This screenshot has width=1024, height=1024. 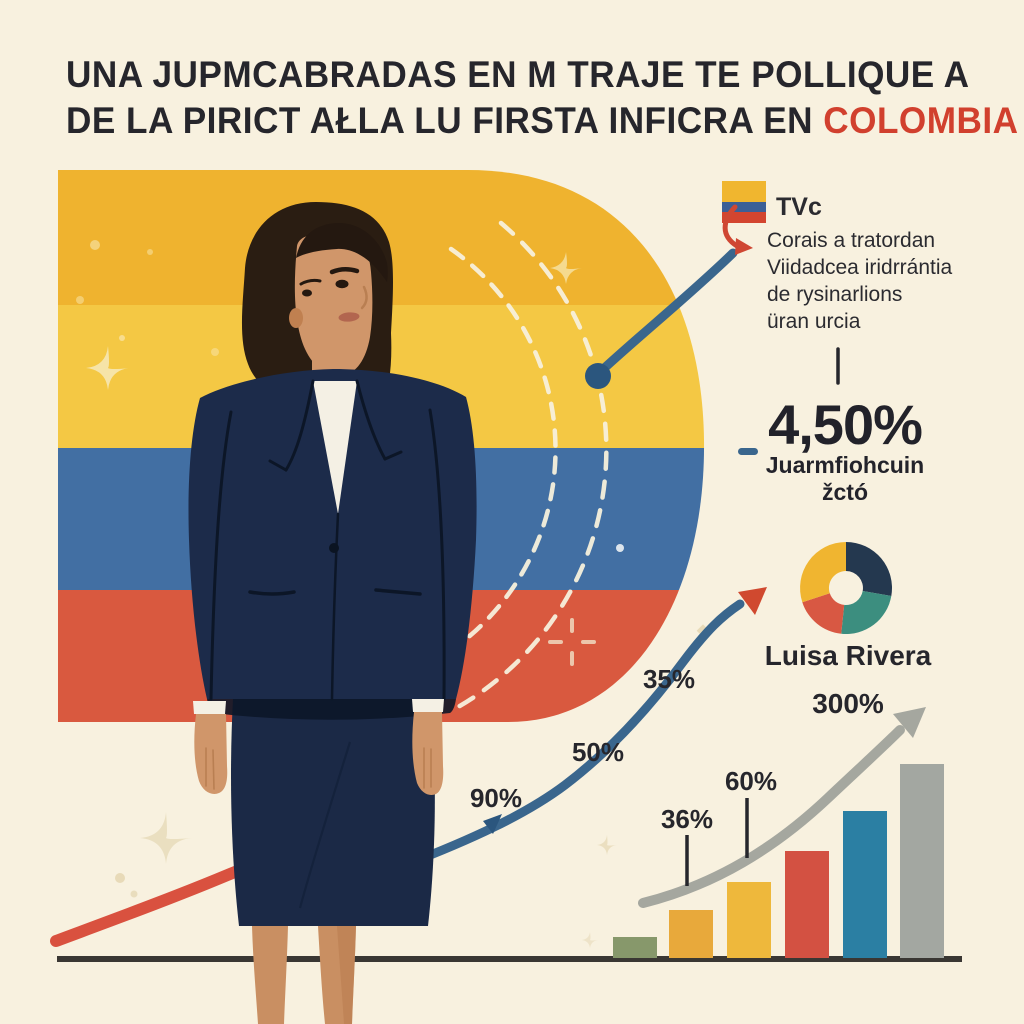 What do you see at coordinates (272, 593) in the screenshot?
I see `pocket-left` at bounding box center [272, 593].